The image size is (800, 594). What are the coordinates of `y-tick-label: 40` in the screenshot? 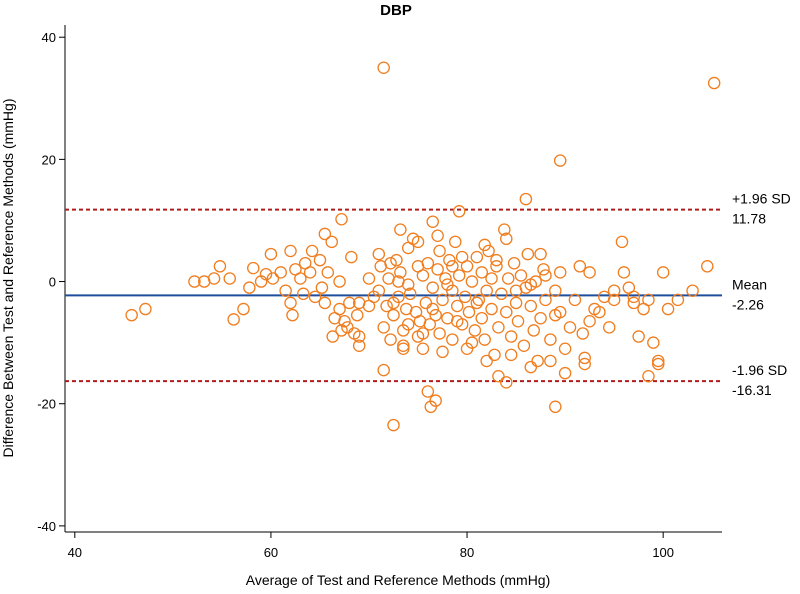 It's located at (49, 37).